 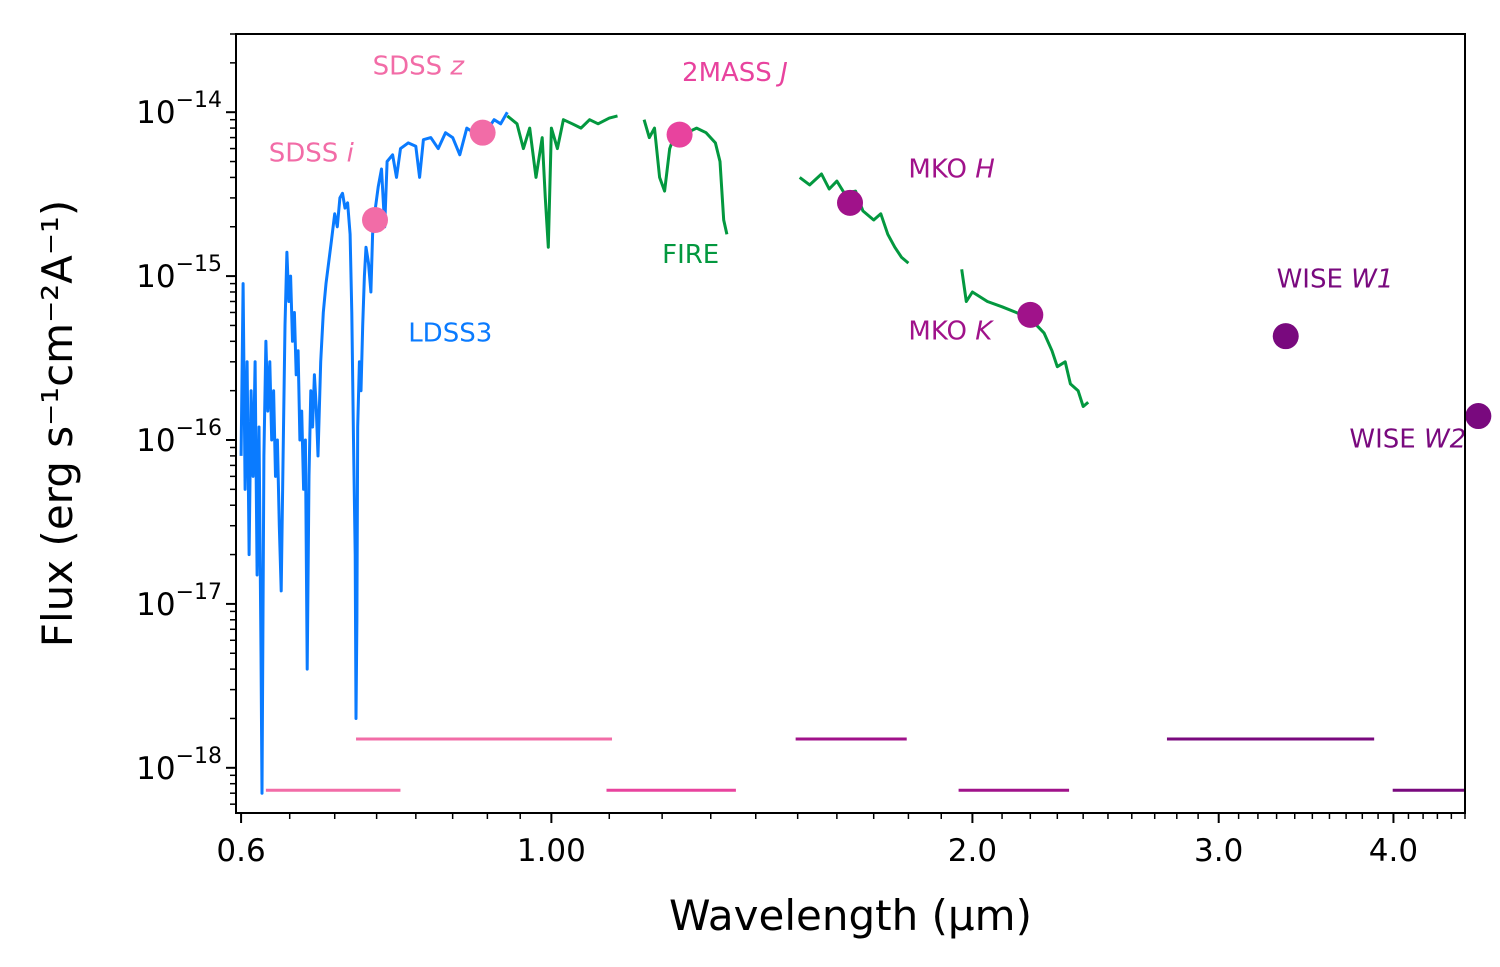 I want to click on photometry-point-wise-w2, so click(x=1478, y=416).